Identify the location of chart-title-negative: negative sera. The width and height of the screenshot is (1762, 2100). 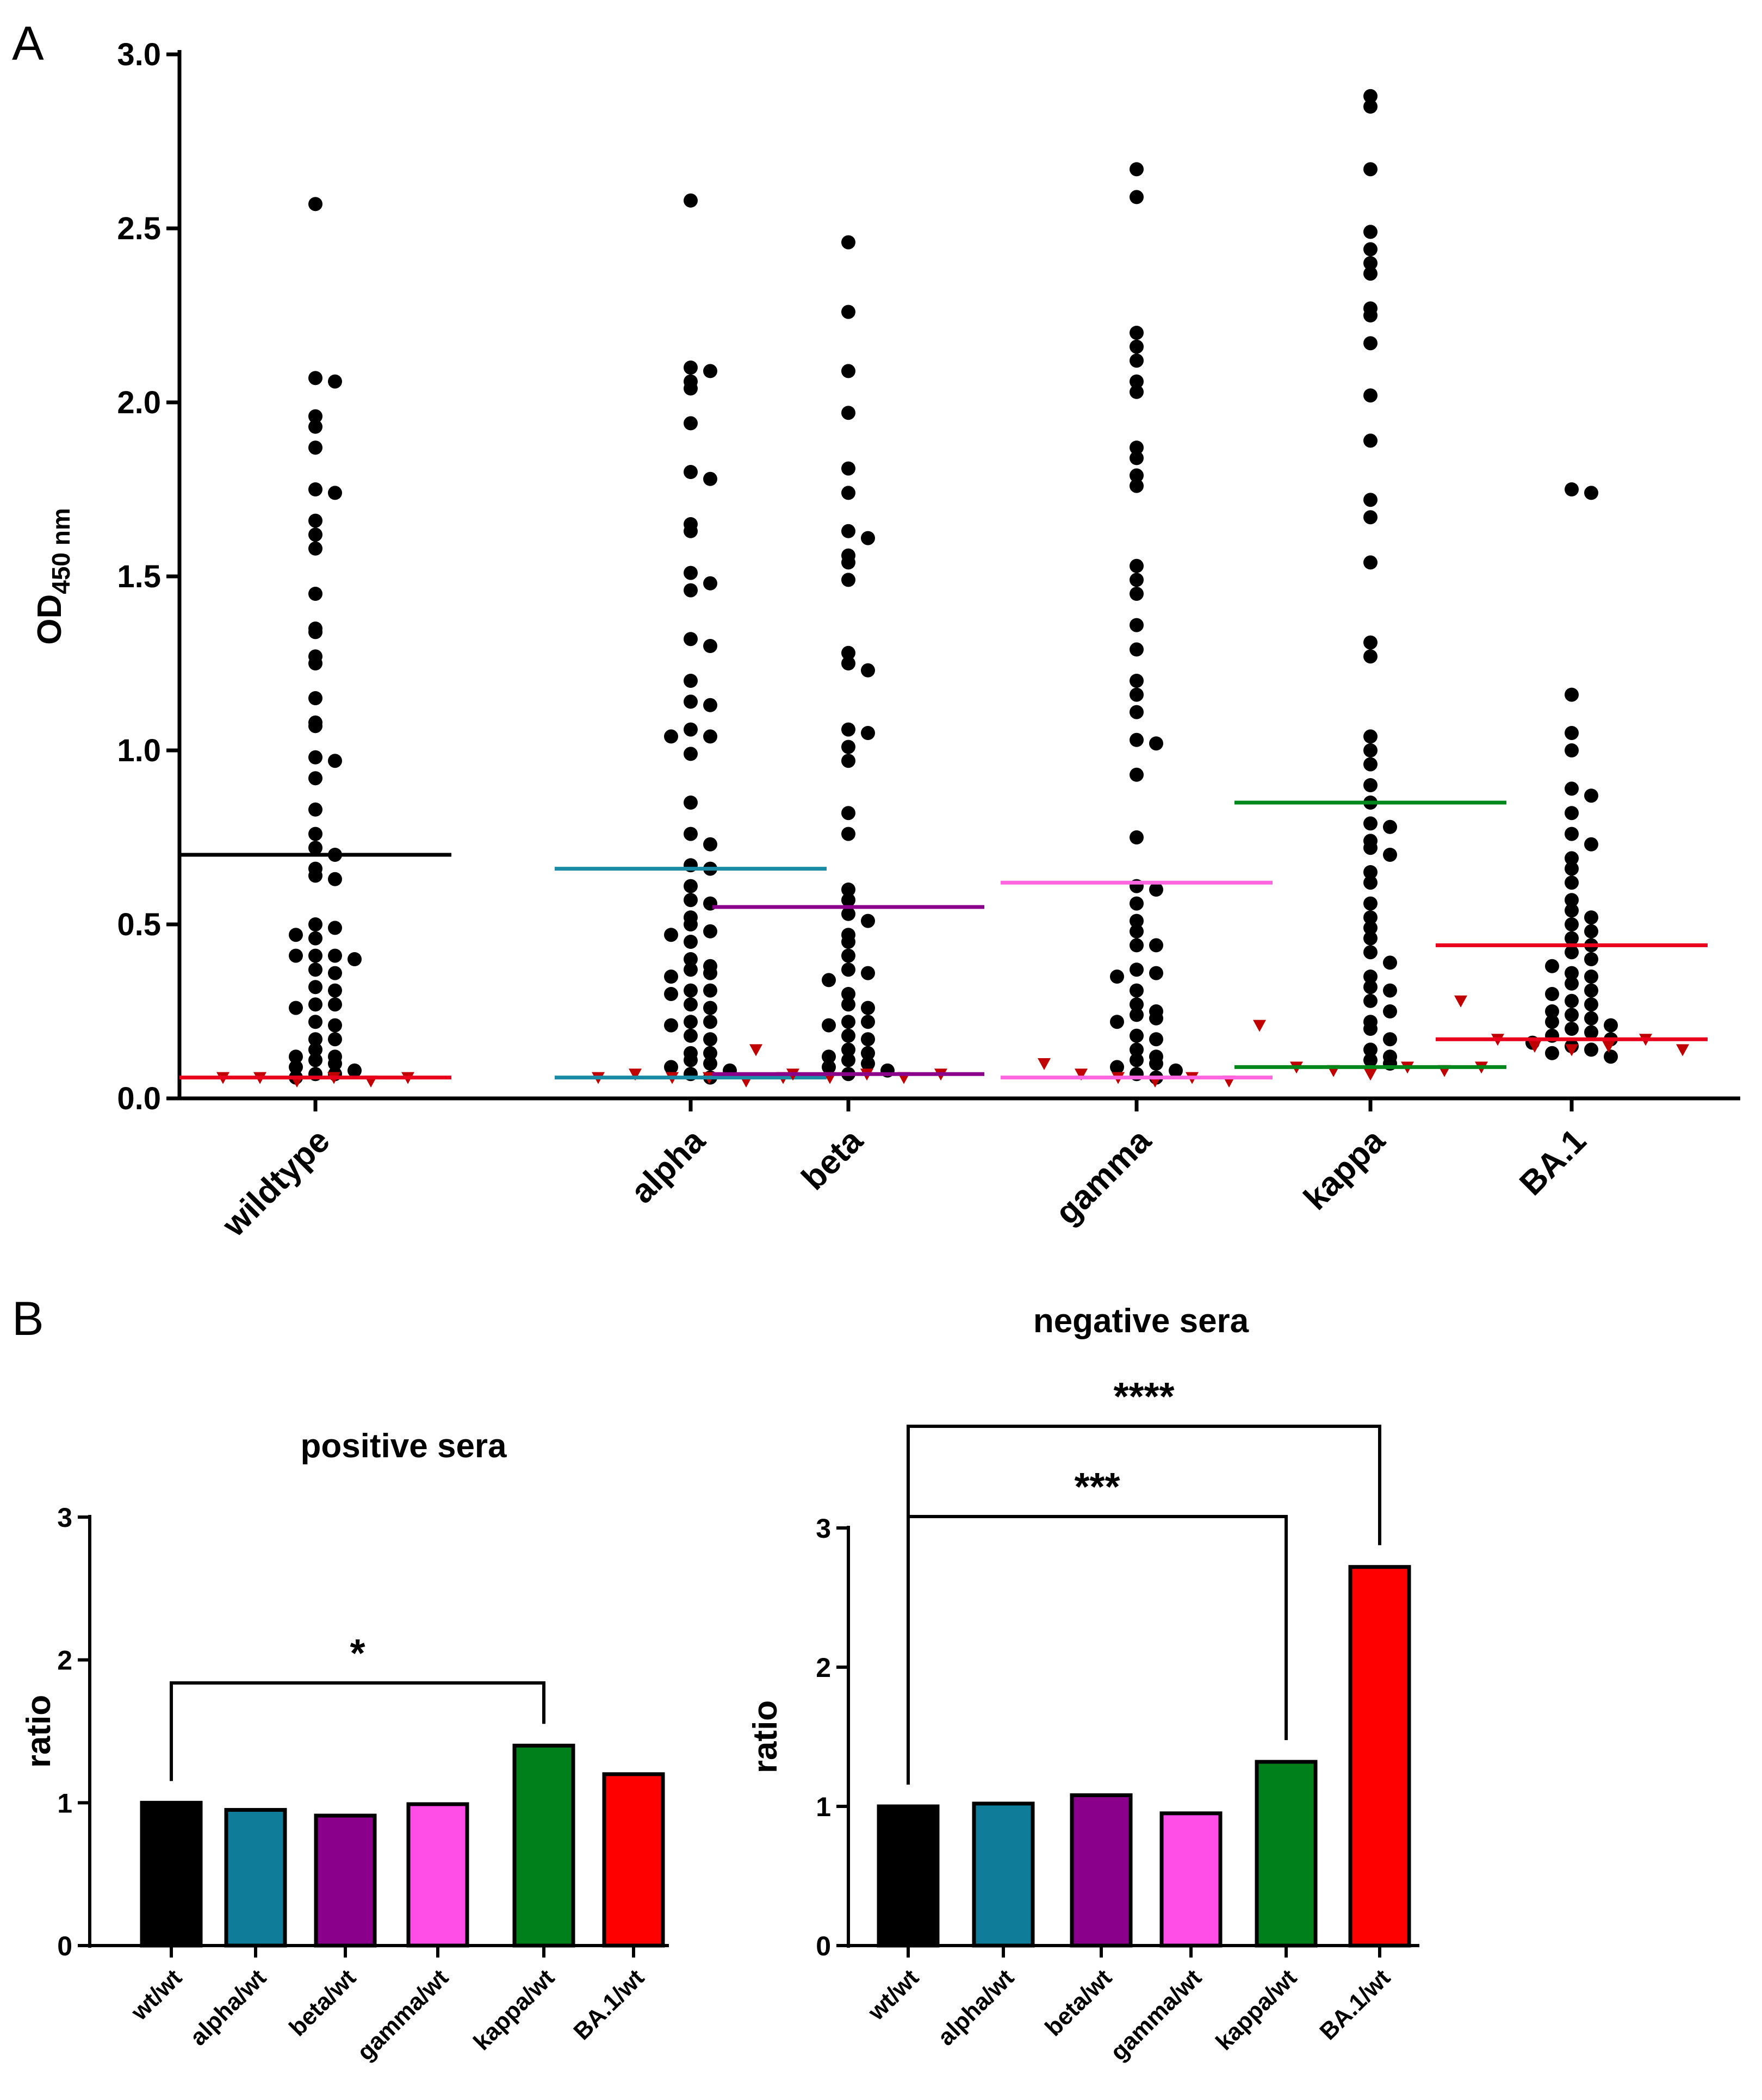
(1141, 1321).